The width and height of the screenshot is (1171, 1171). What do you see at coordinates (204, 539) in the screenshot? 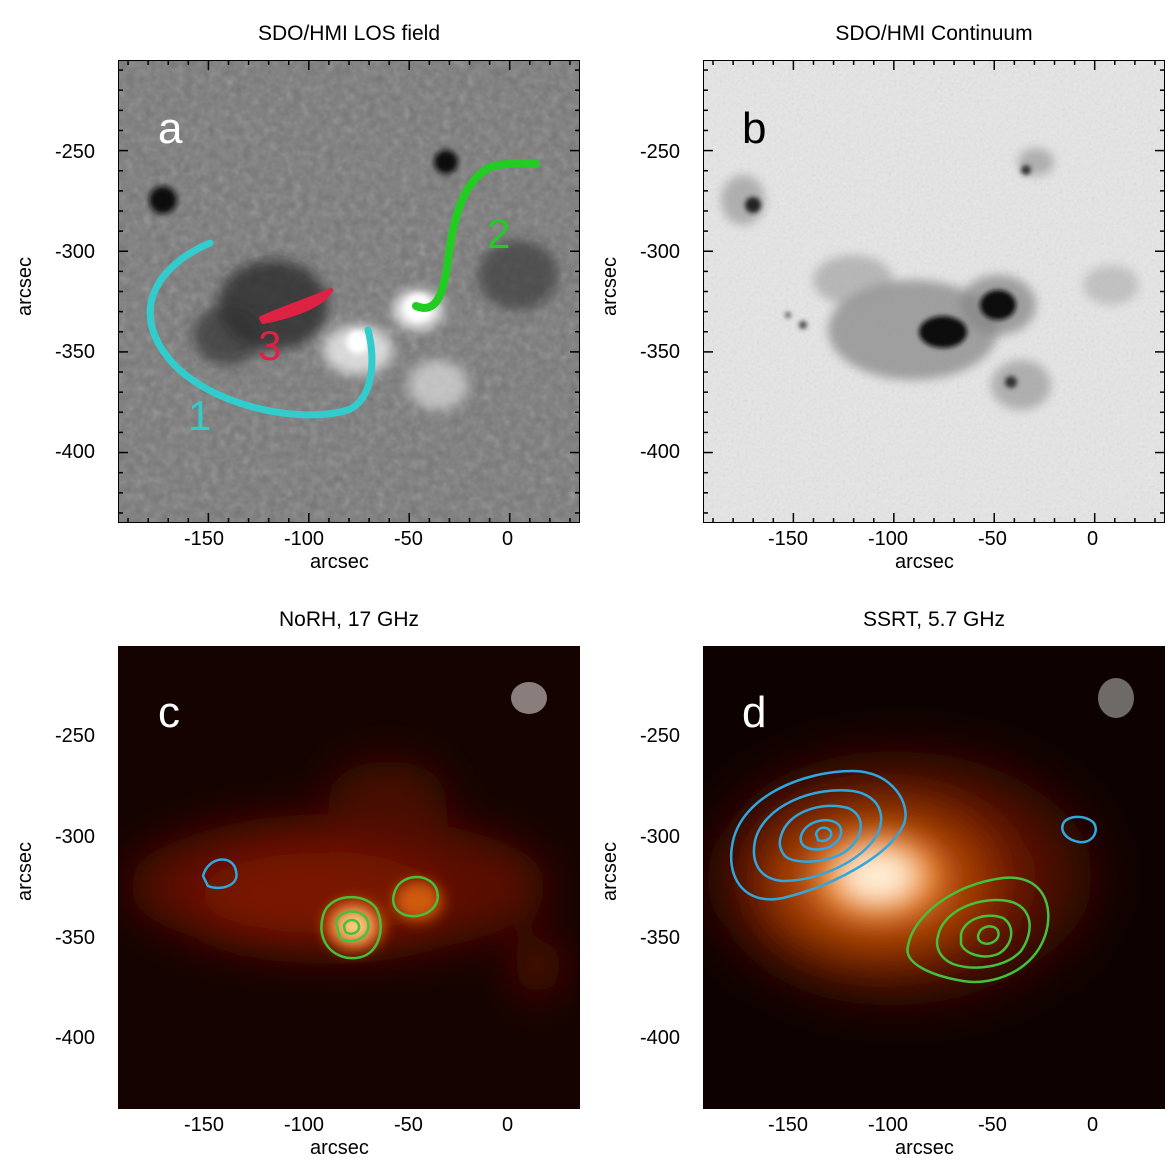
I see `a-xtick-150: -150` at bounding box center [204, 539].